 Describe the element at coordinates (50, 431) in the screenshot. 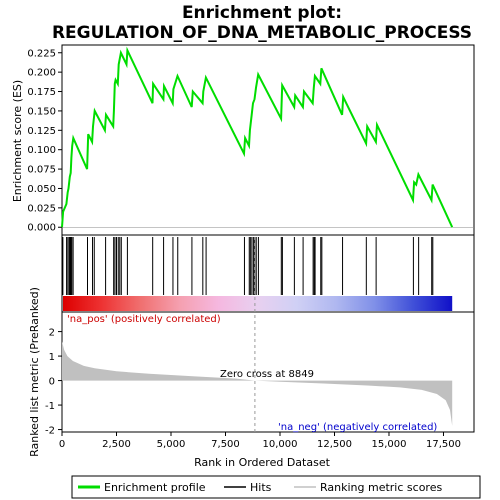

I see `metric-y-tick-label: -2` at that location.